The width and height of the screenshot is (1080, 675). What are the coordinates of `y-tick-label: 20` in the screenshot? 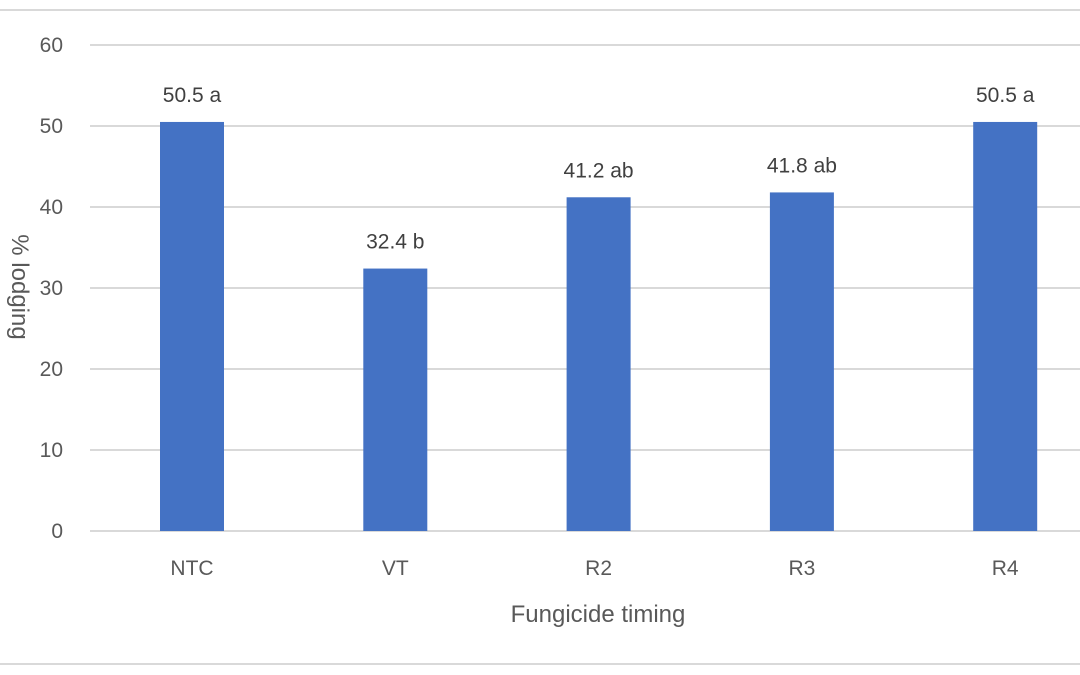 It's located at (51, 369).